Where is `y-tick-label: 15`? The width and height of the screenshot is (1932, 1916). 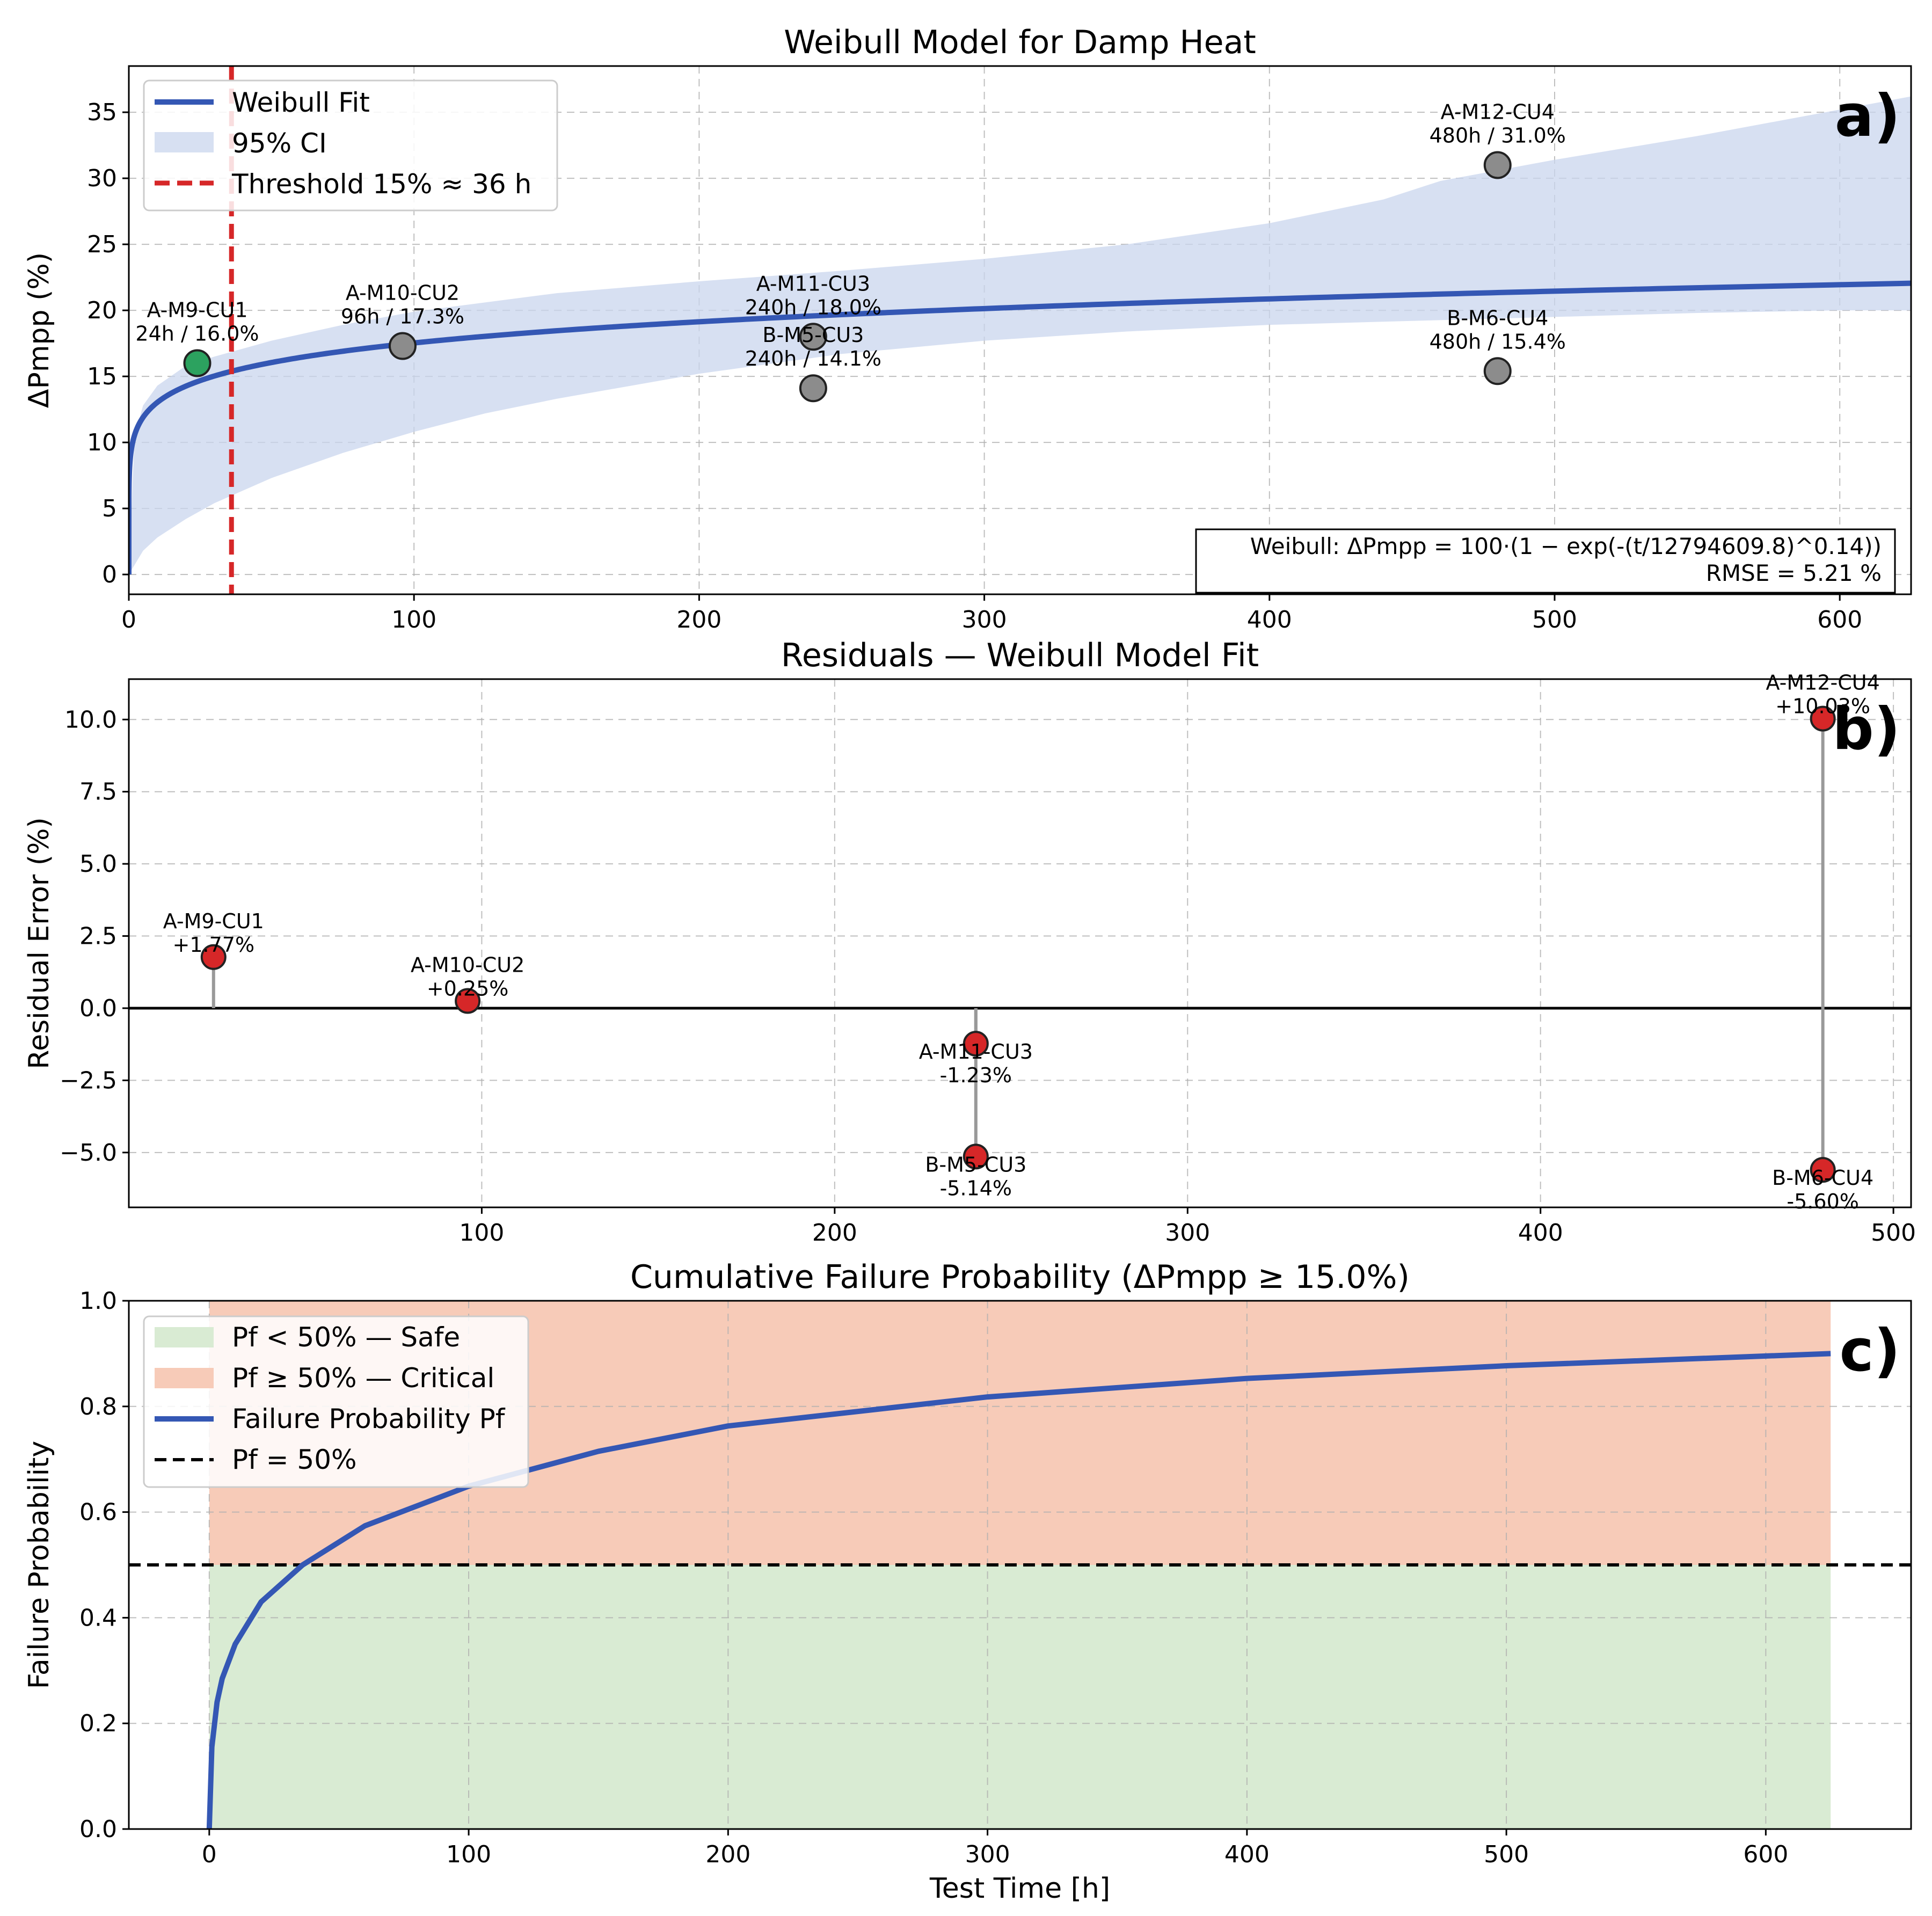 y-tick-label: 15 is located at coordinates (102, 376).